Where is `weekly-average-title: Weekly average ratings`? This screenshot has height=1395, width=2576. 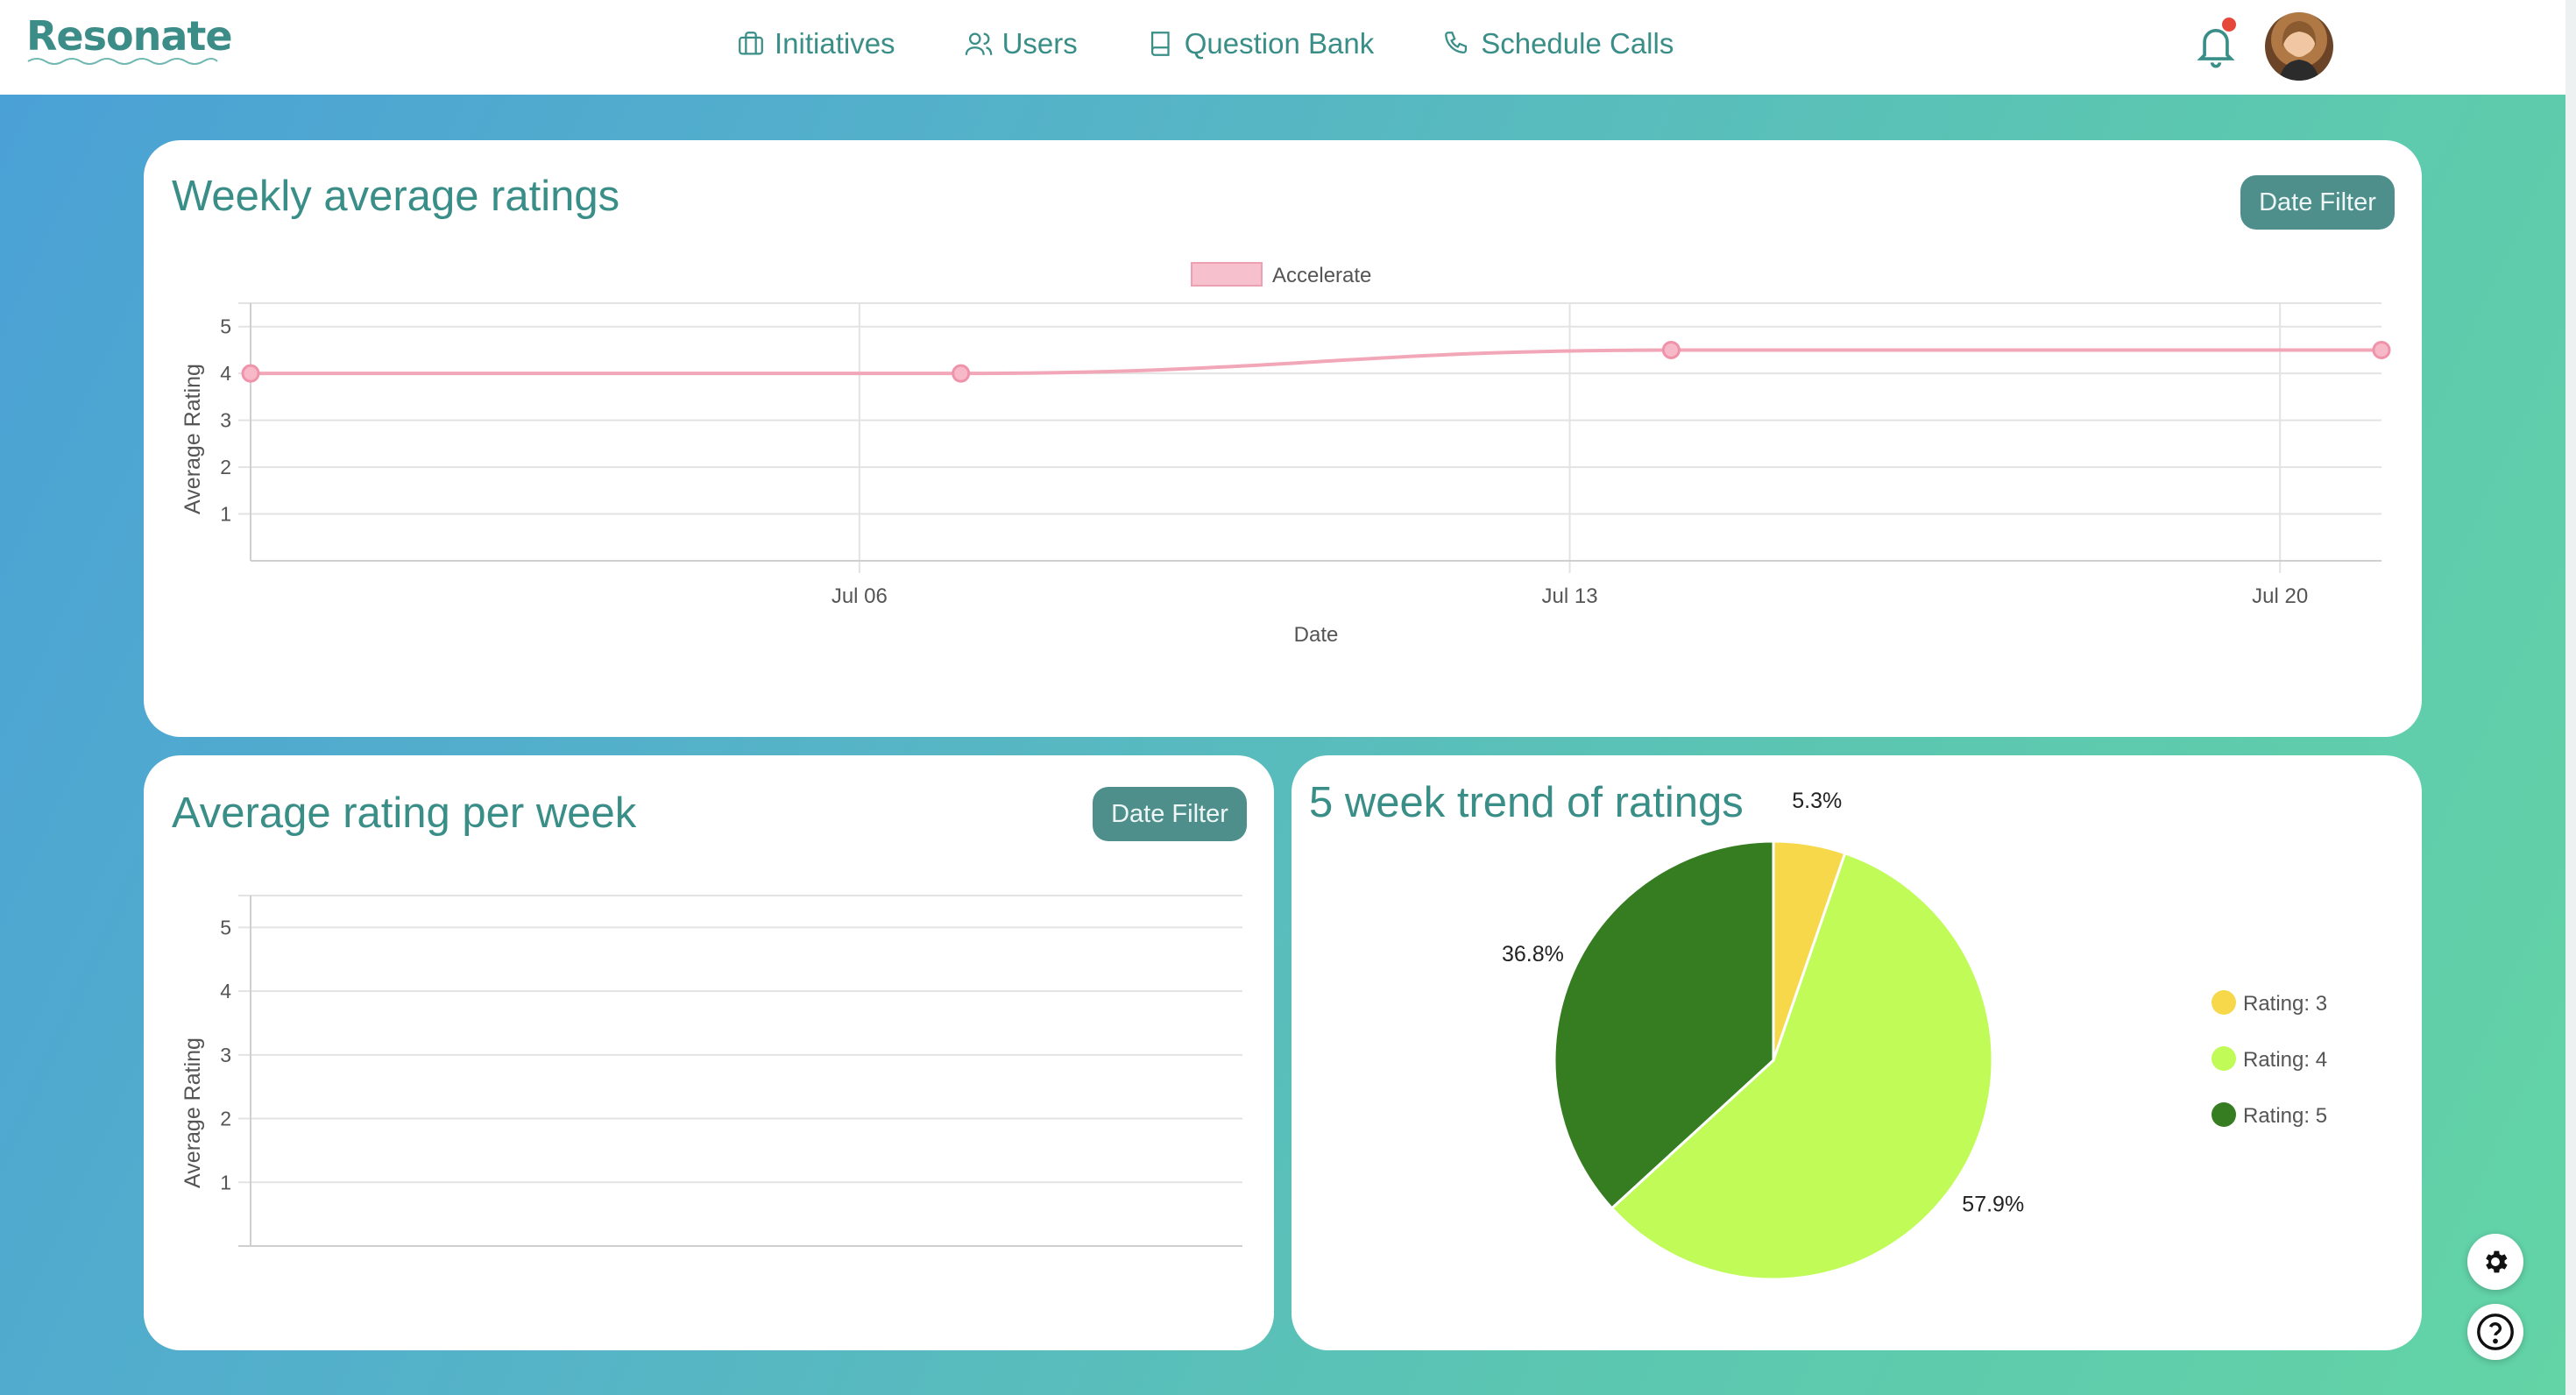 weekly-average-title: Weekly average ratings is located at coordinates (396, 196).